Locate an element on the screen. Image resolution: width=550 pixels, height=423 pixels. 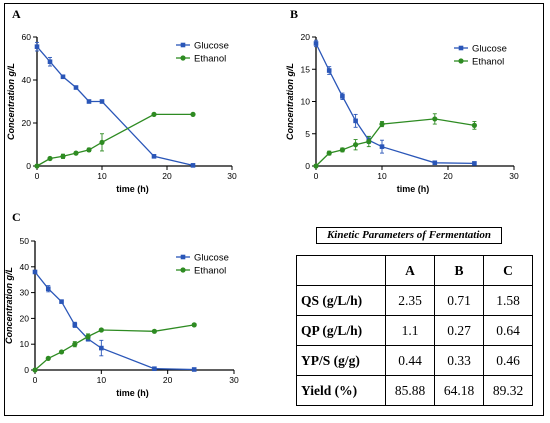
table-row-yps: YP/S (g/g) 0.44 0.33 0.46 is located at coordinates (414, 360).